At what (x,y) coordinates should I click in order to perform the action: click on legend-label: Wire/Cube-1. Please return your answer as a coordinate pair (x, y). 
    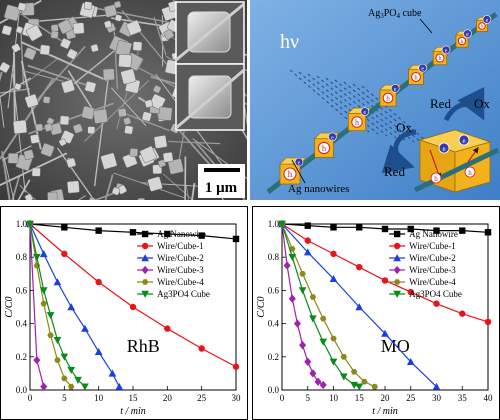
    Looking at the image, I should click on (432, 246).